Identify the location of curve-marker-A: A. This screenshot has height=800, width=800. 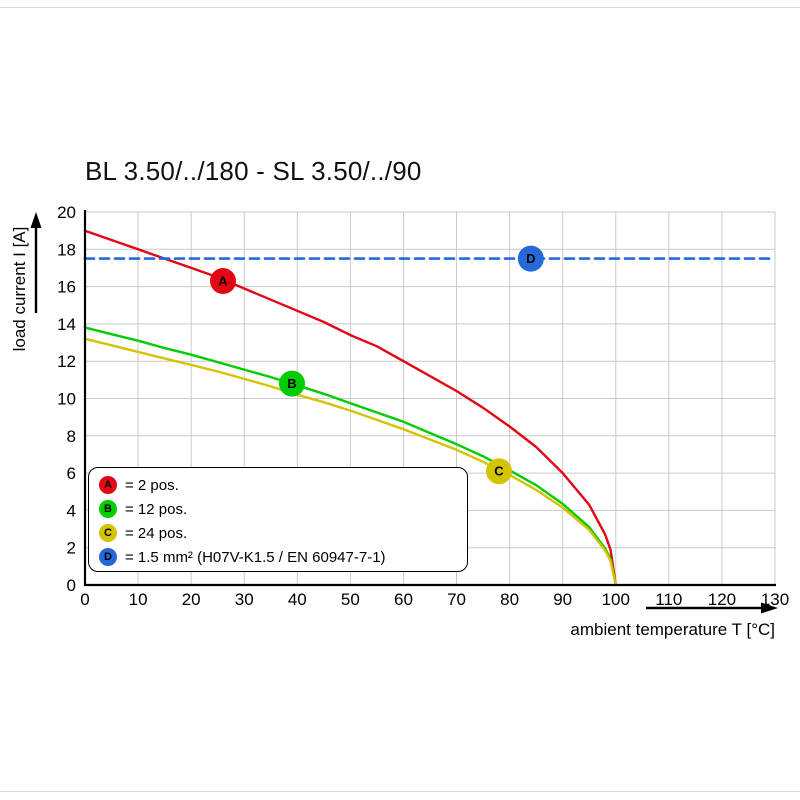
(223, 281).